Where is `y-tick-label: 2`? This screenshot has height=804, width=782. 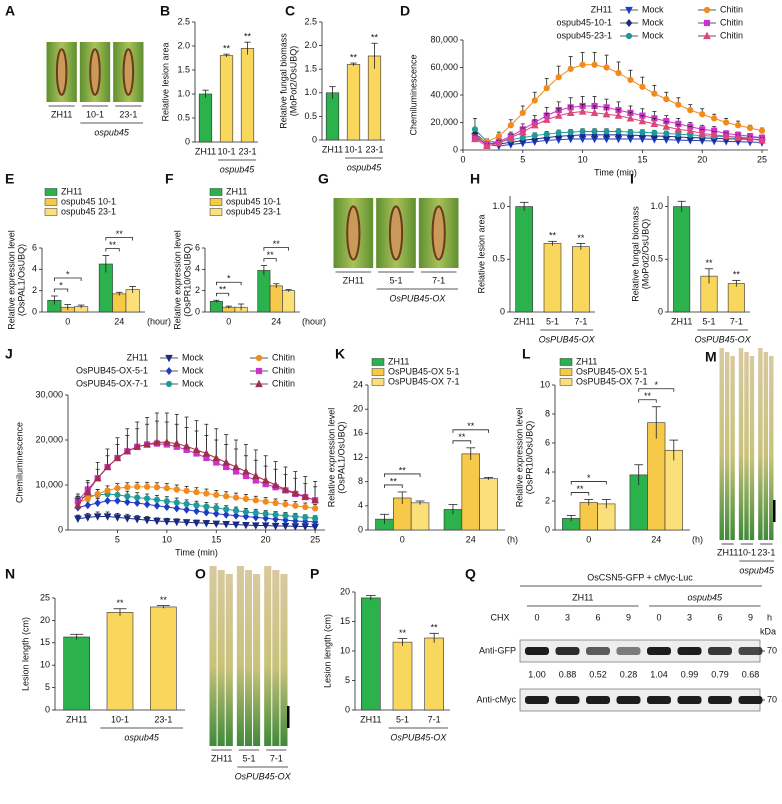 y-tick-label: 2 is located at coordinates (547, 500).